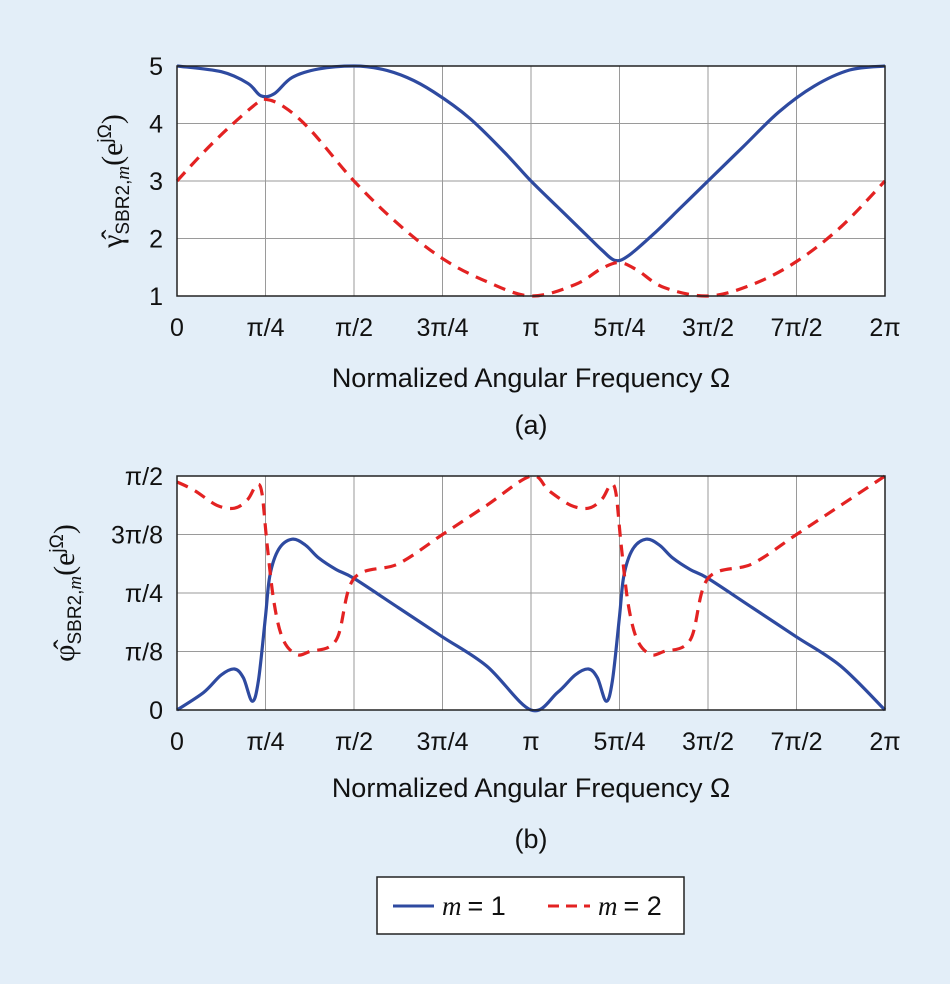 The image size is (950, 984). What do you see at coordinates (531, 788) in the screenshot?
I see `x-axis-title-b: Normalized Angular Frequency Ω` at bounding box center [531, 788].